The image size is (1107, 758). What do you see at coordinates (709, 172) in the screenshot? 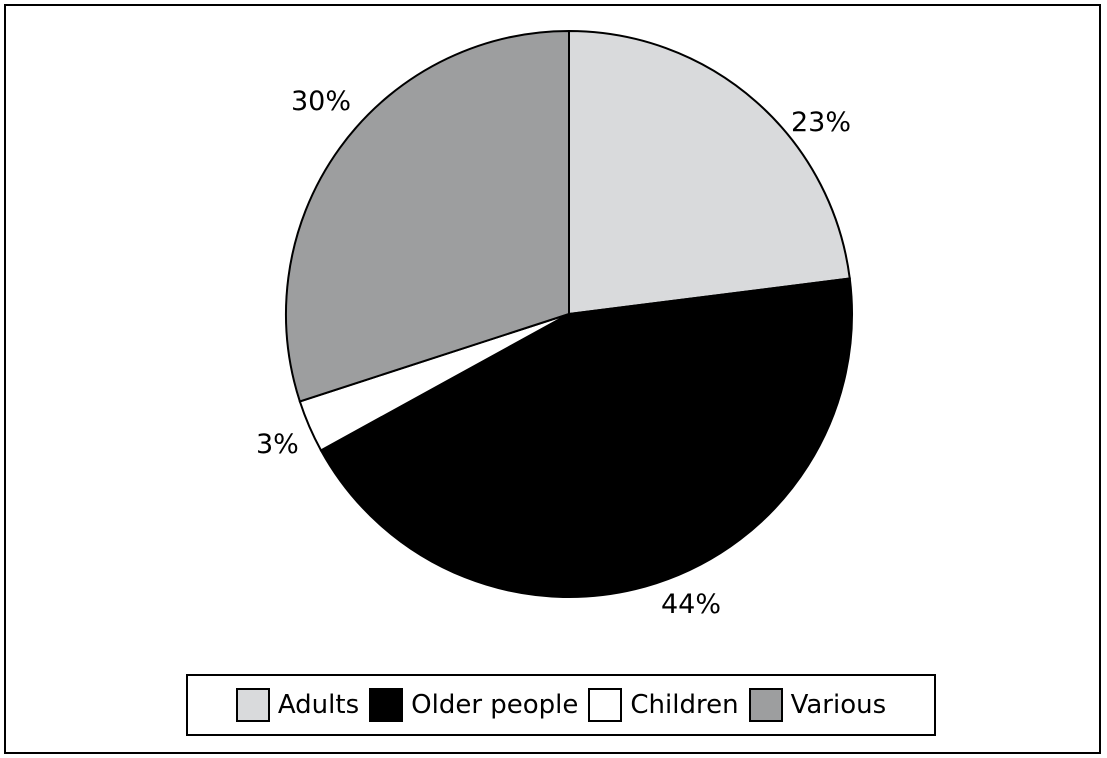
I see `pie-slice-adults` at bounding box center [709, 172].